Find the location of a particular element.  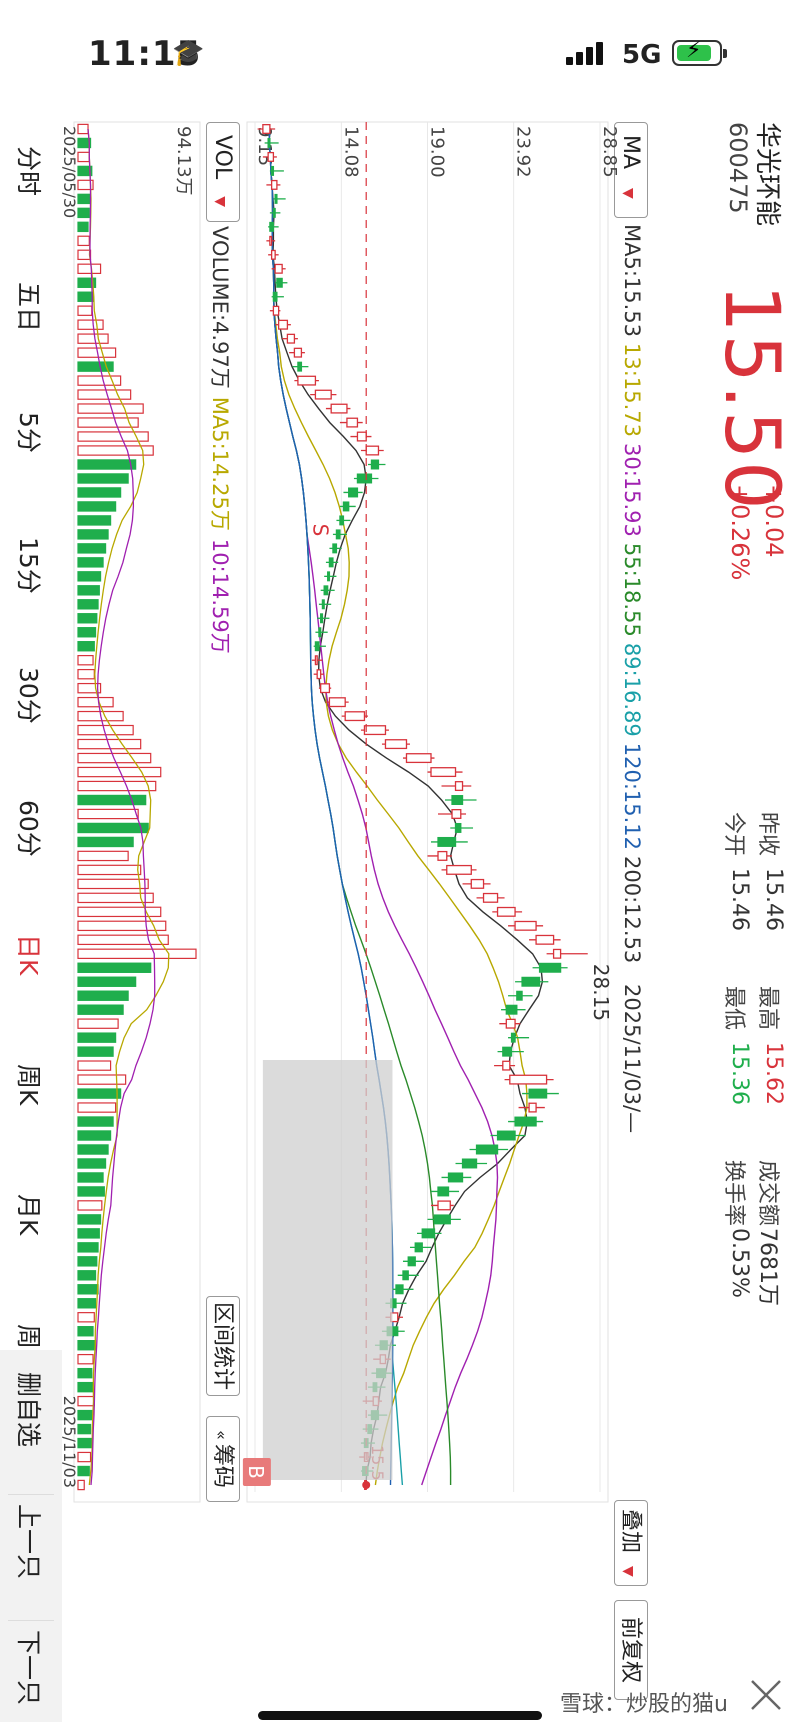

close-icon is located at coordinates (766, 1695).